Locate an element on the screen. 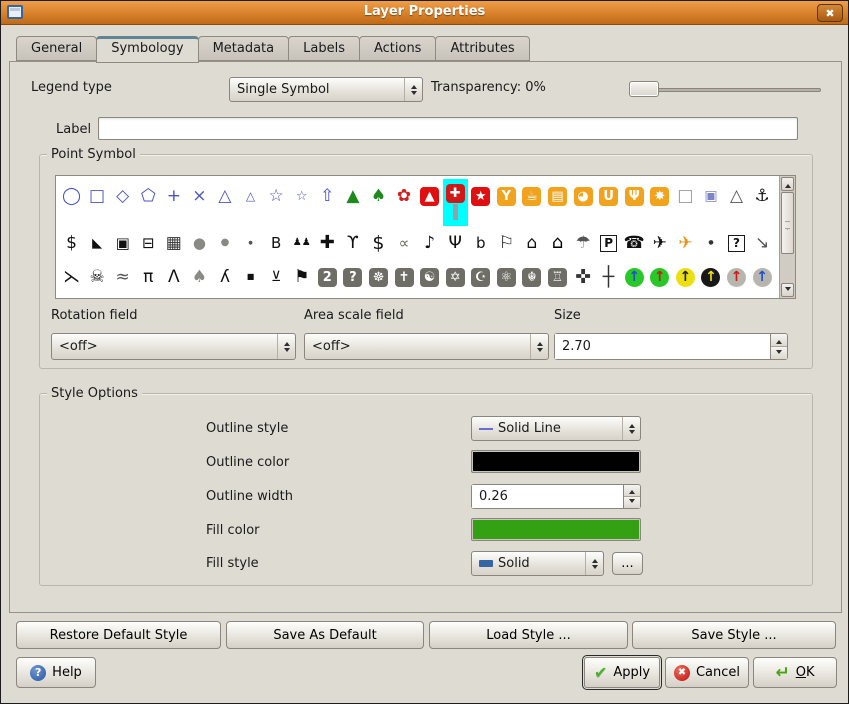  symbol-skier-icon: ⋋ is located at coordinates (71, 276).